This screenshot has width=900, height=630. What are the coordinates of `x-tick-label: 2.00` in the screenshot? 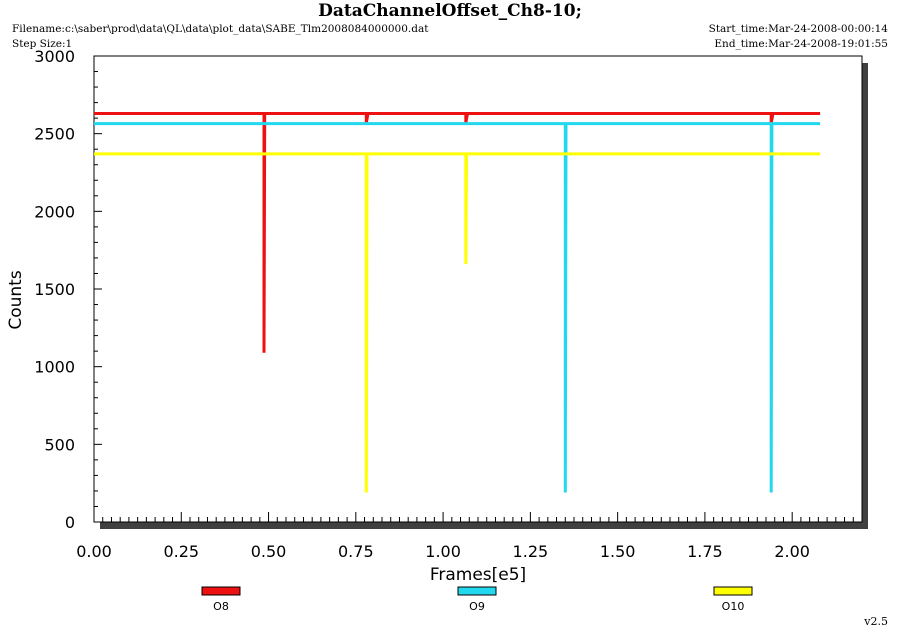 It's located at (792, 551).